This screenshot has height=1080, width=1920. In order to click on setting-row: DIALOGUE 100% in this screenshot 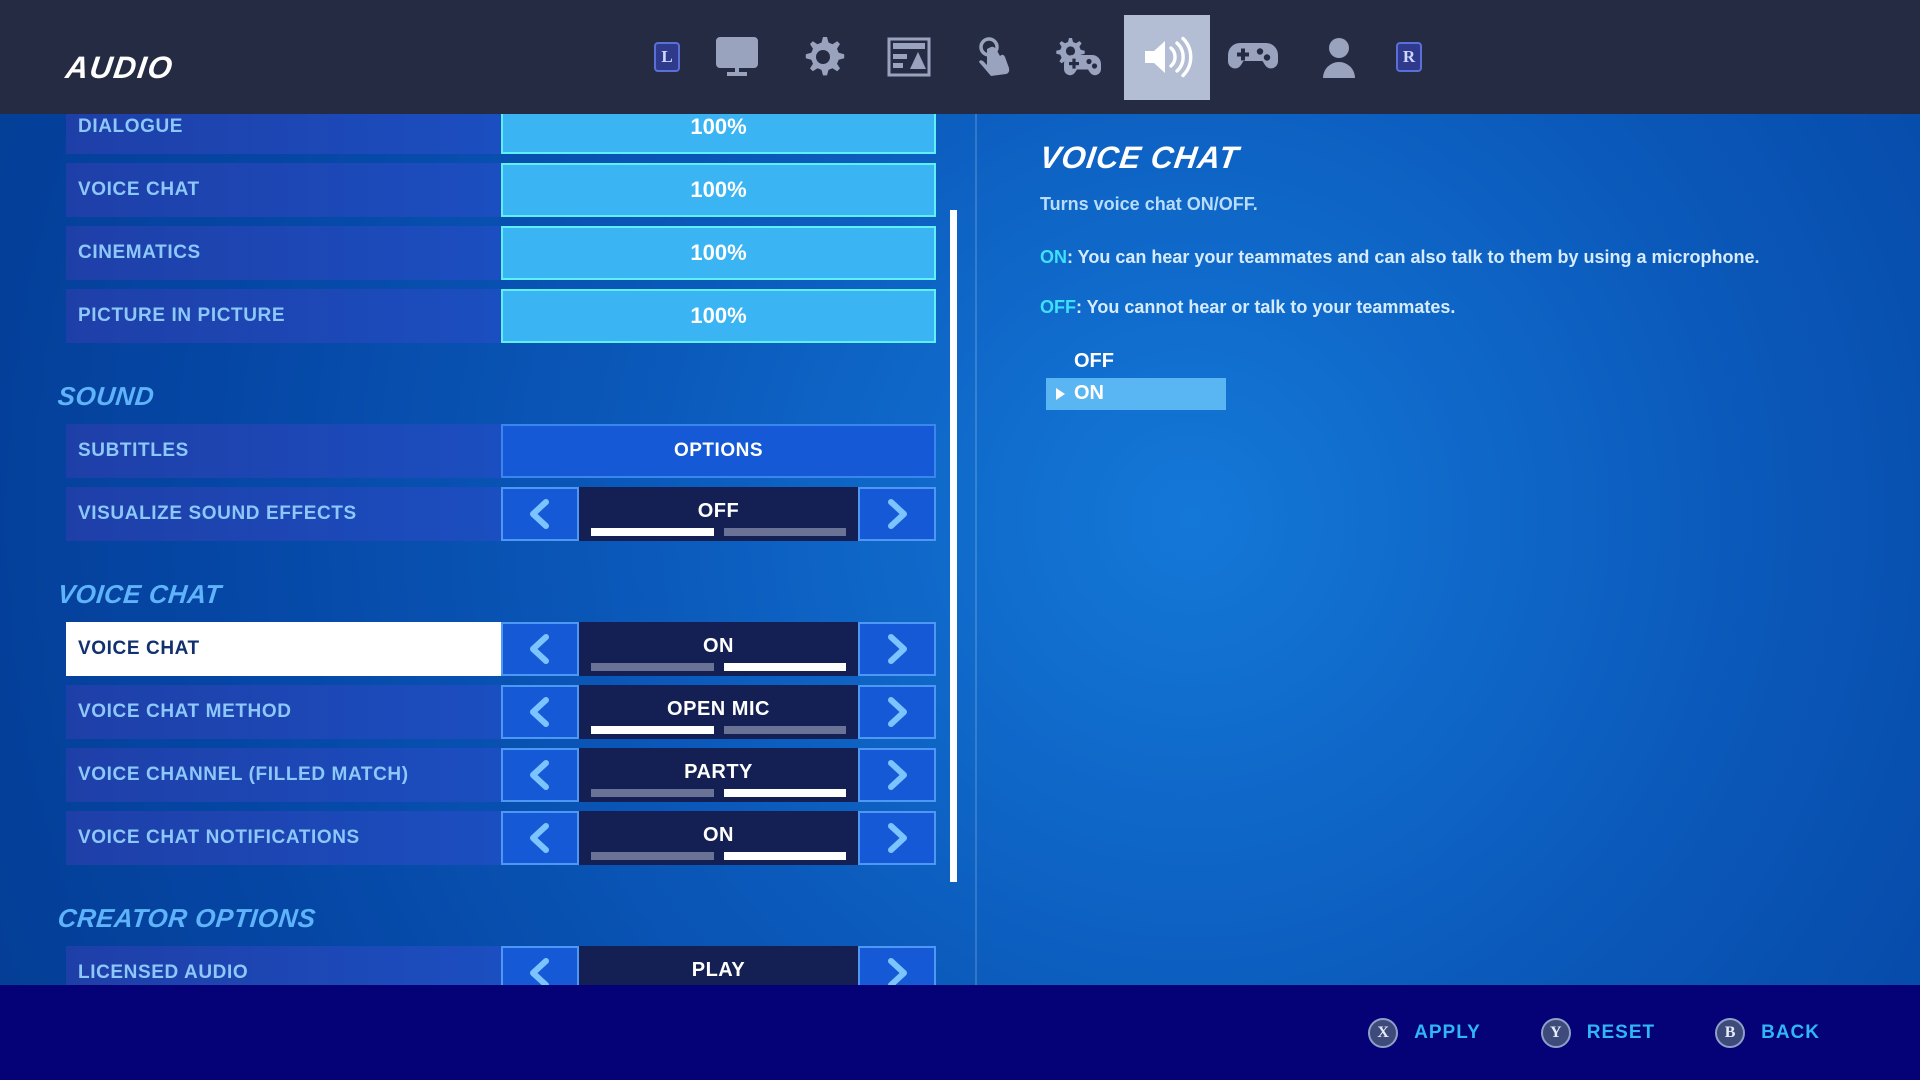, I will do `click(501, 134)`.